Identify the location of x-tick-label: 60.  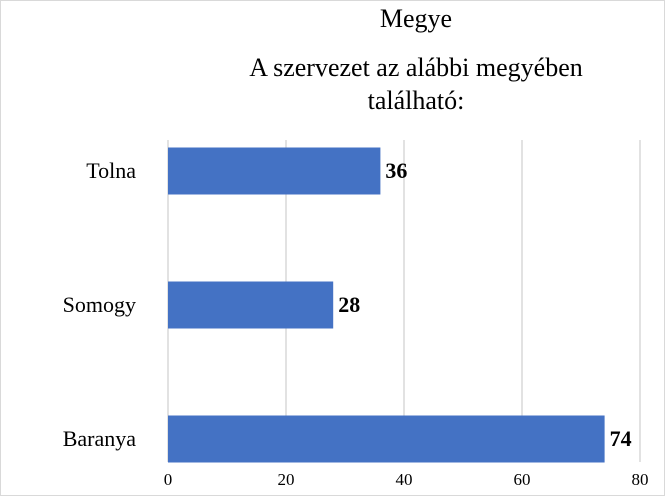
(522, 479).